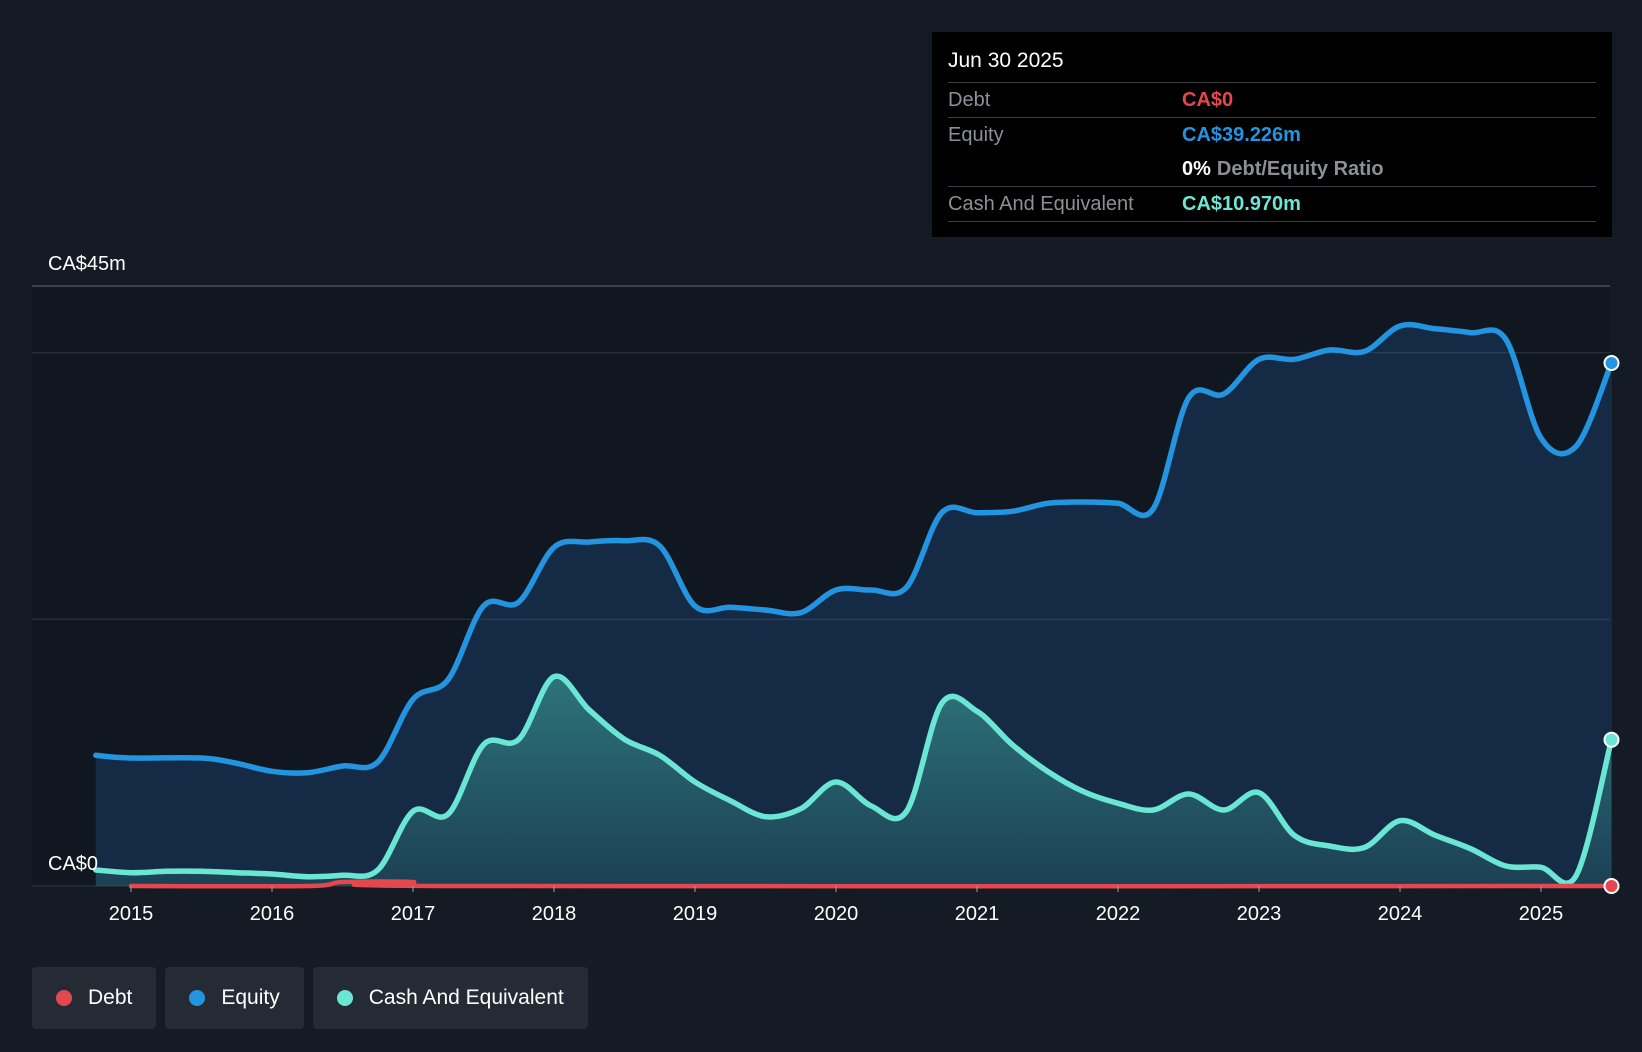 The image size is (1642, 1052). What do you see at coordinates (413, 914) in the screenshot?
I see `x-tick-label-2017: 2017` at bounding box center [413, 914].